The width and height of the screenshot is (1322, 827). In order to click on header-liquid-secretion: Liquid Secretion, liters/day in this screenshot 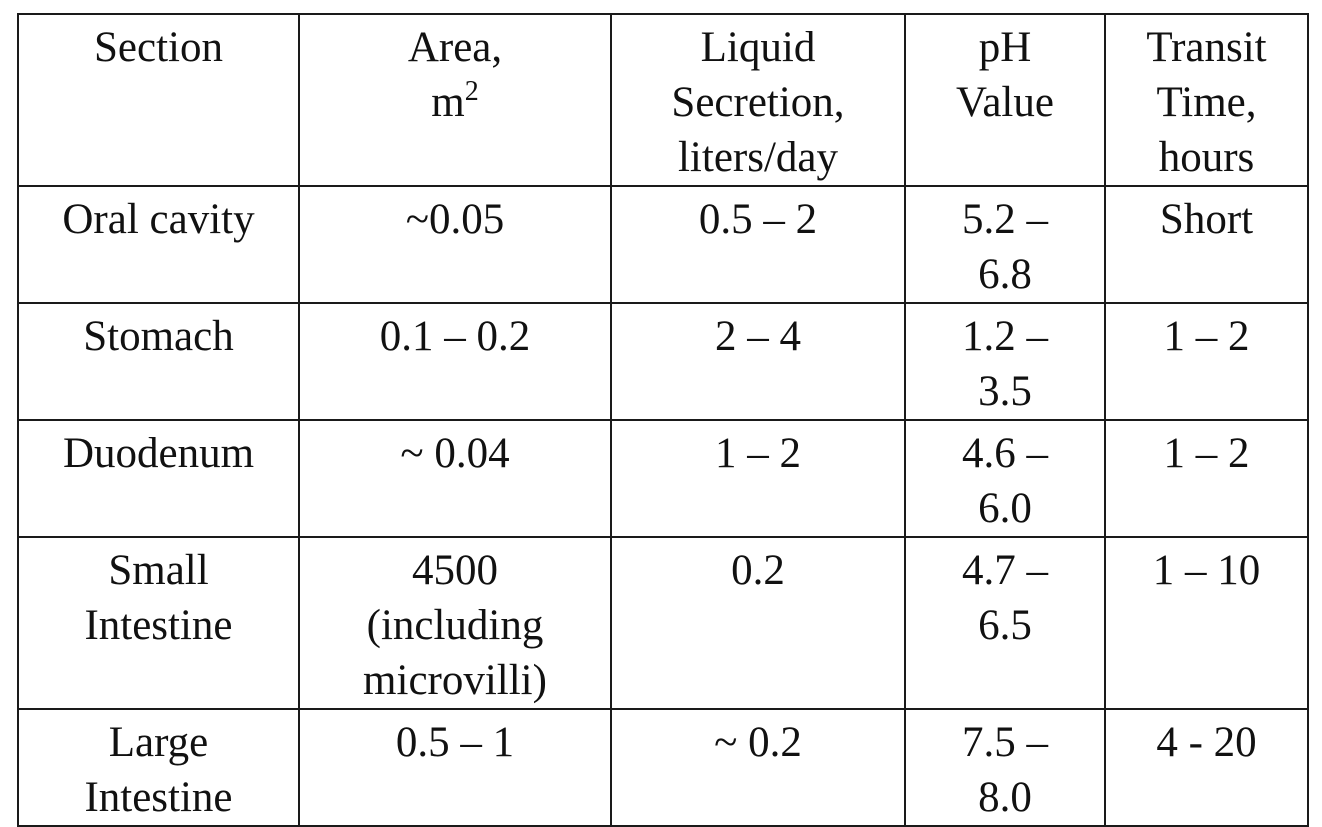, I will do `click(758, 100)`.